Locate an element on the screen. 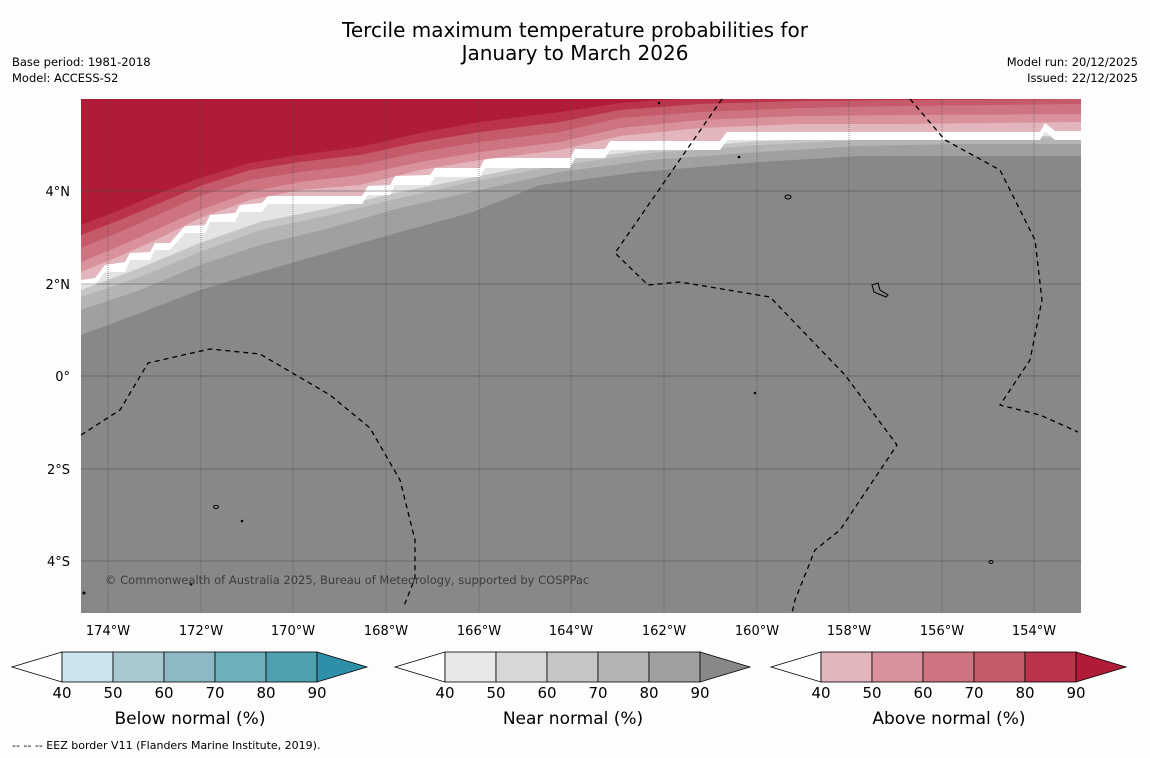  lon-label: 166°W is located at coordinates (479, 631).